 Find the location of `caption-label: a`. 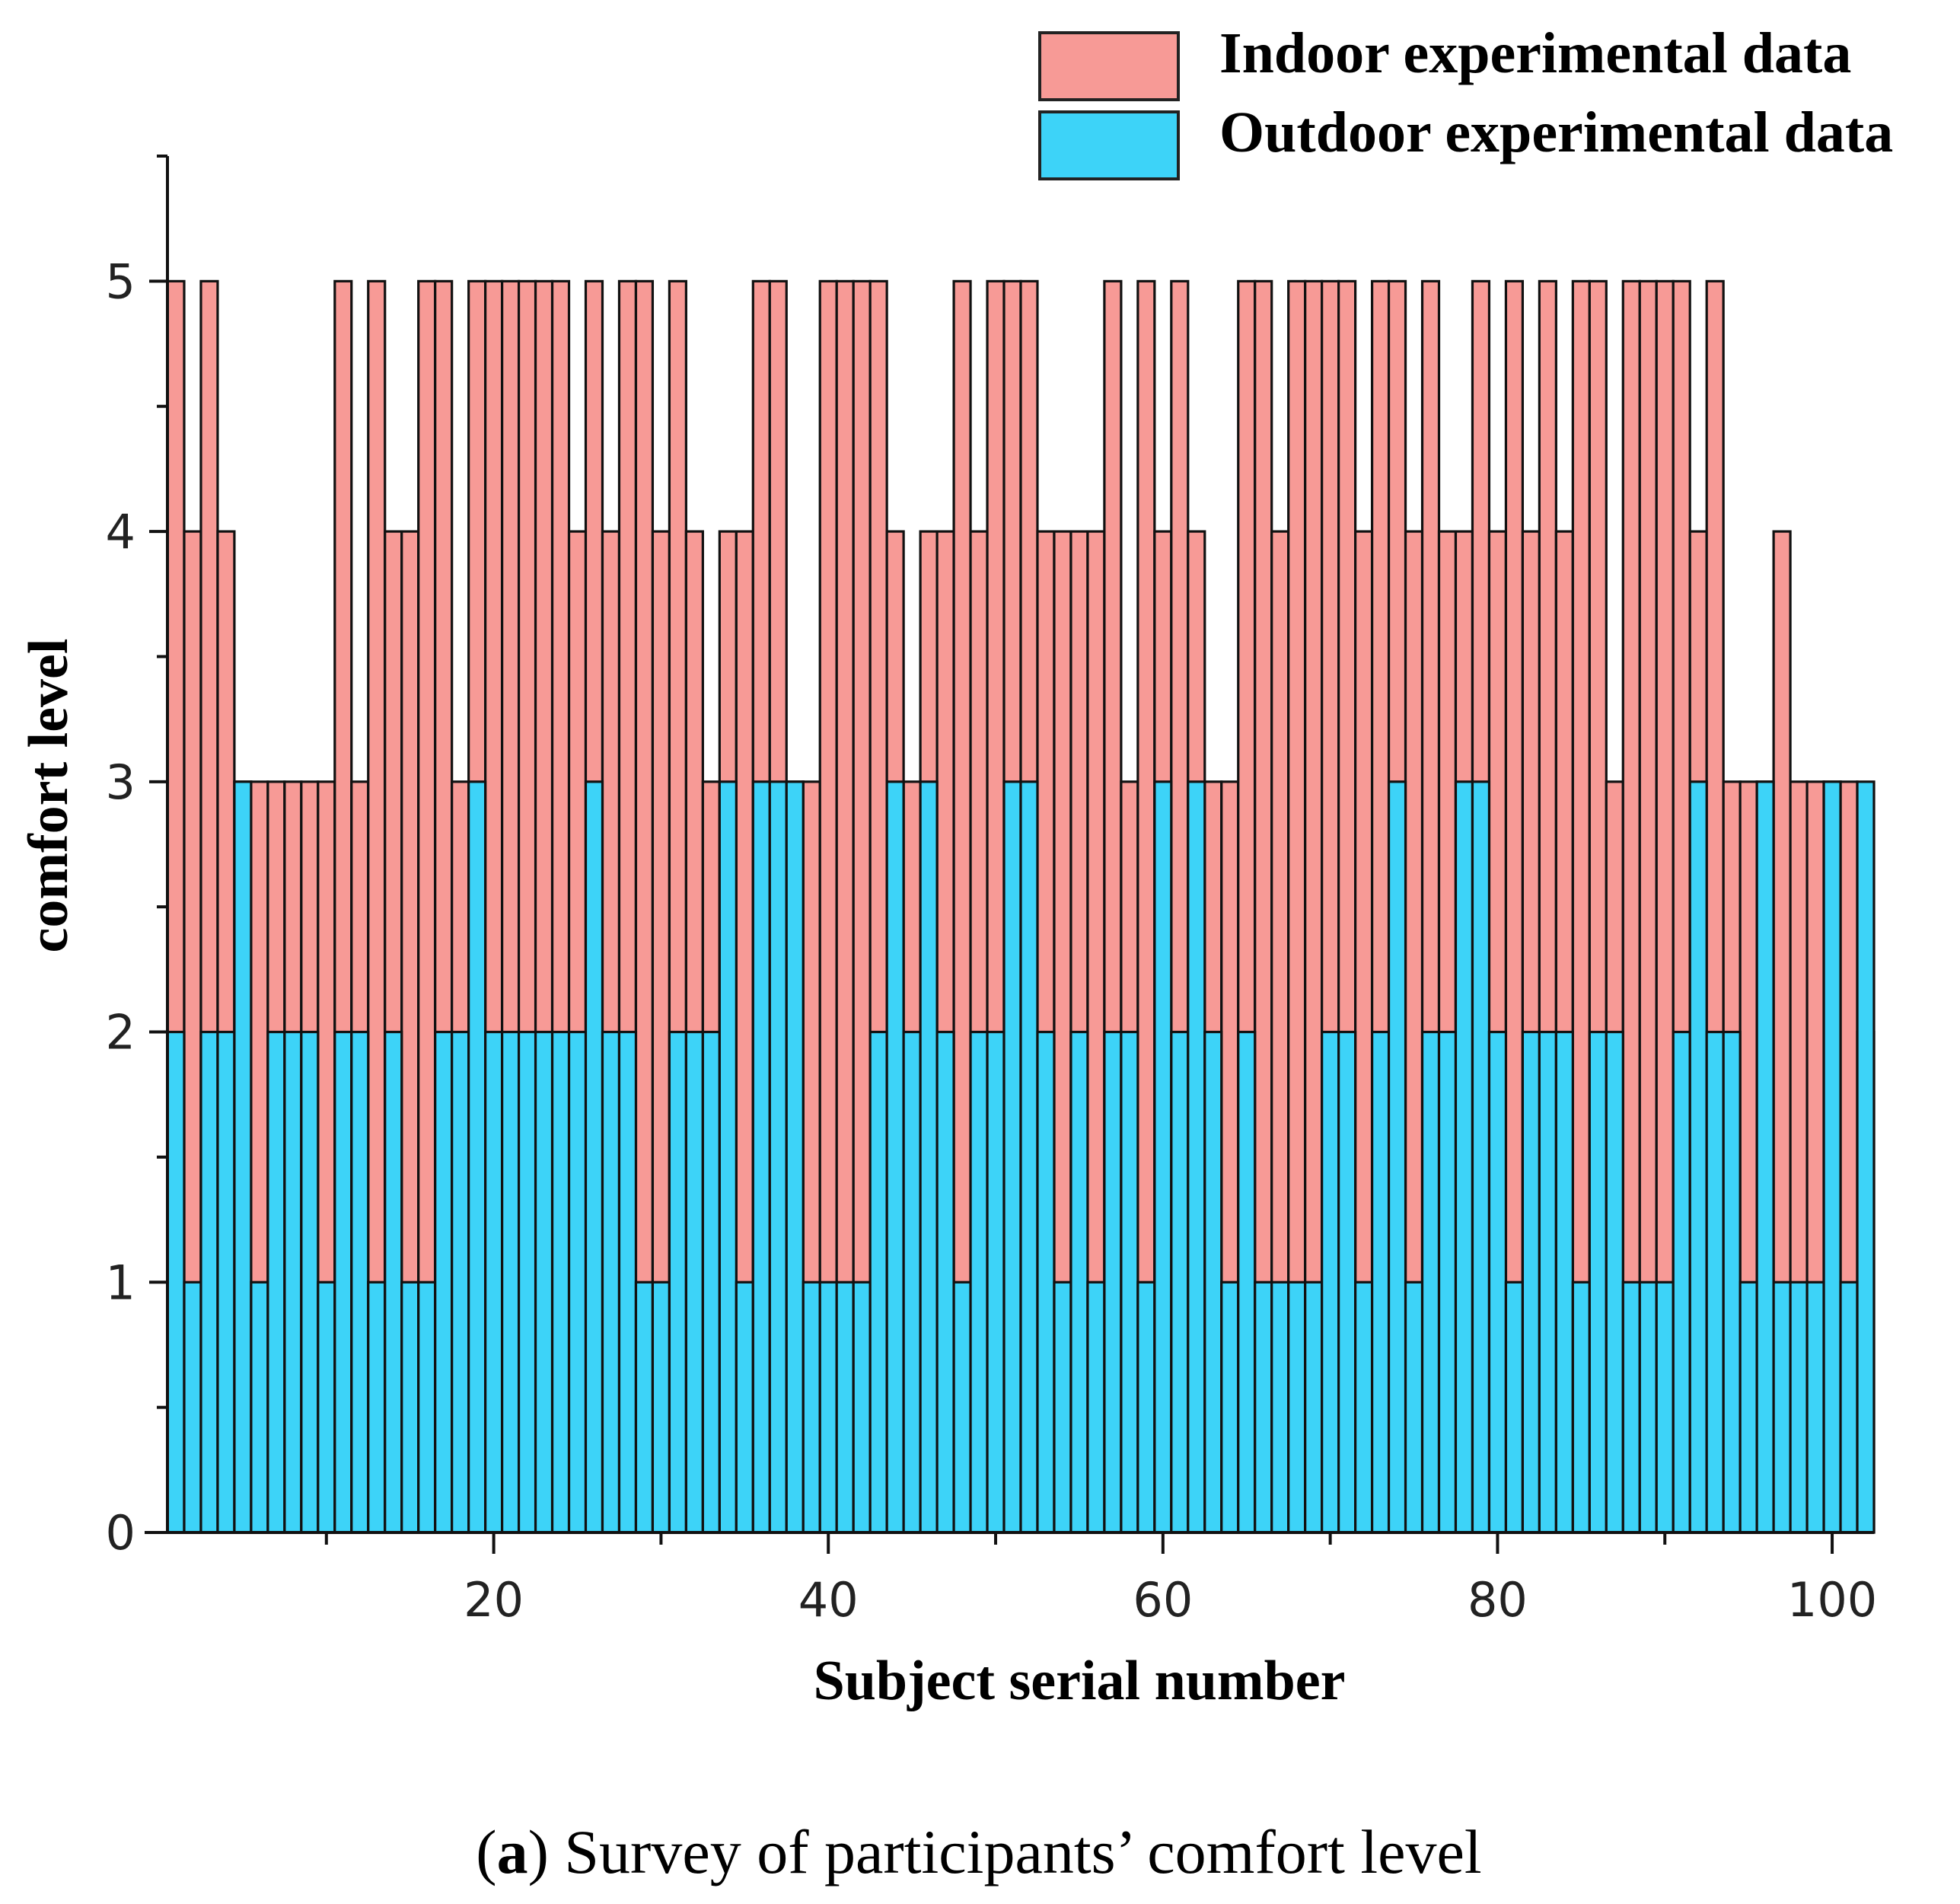

caption-label: a is located at coordinates (512, 1852).